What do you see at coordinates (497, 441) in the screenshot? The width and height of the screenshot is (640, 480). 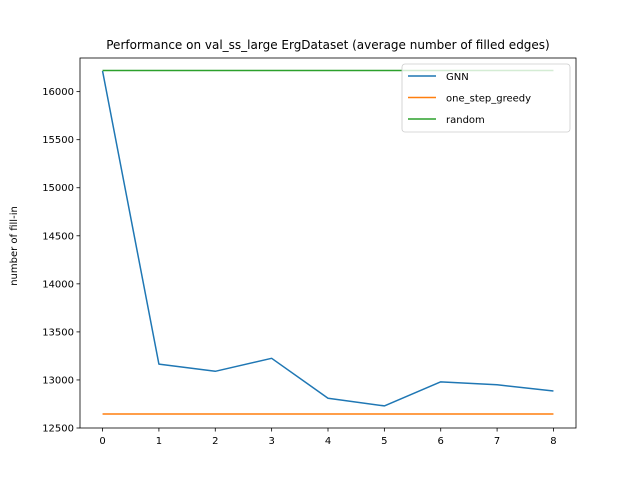 I see `x-tick-label: 7` at bounding box center [497, 441].